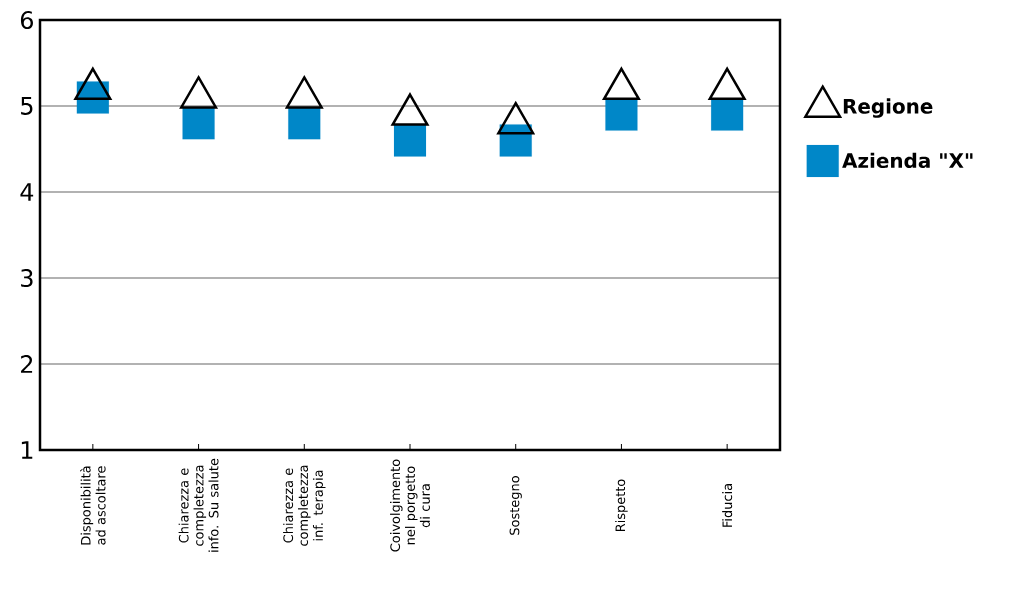 The image size is (1017, 609). What do you see at coordinates (93, 505) in the screenshot?
I see `x-tick-label: Disponibilità ad ascoltare` at bounding box center [93, 505].